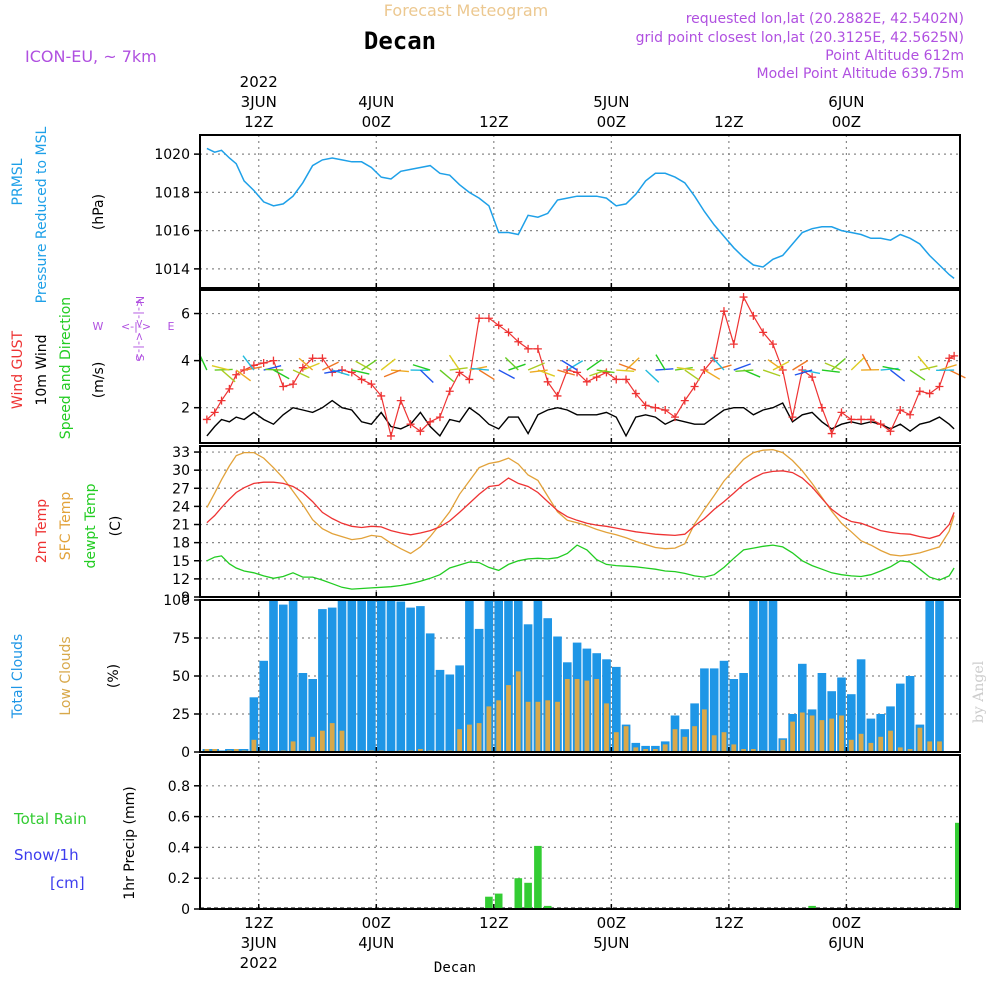 This screenshot has height=1000, width=1000. Describe the element at coordinates (172, 193) in the screenshot. I see `ytick-label-pressure: 1018` at that location.